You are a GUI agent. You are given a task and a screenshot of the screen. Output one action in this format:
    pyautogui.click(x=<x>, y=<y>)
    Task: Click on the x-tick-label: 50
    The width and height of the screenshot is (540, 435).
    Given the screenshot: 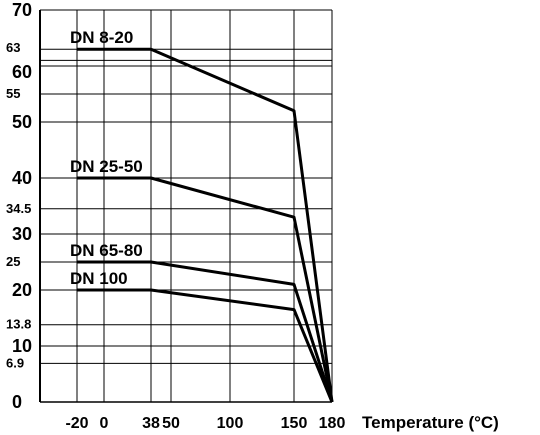 What is the action you would take?
    pyautogui.click(x=171, y=423)
    